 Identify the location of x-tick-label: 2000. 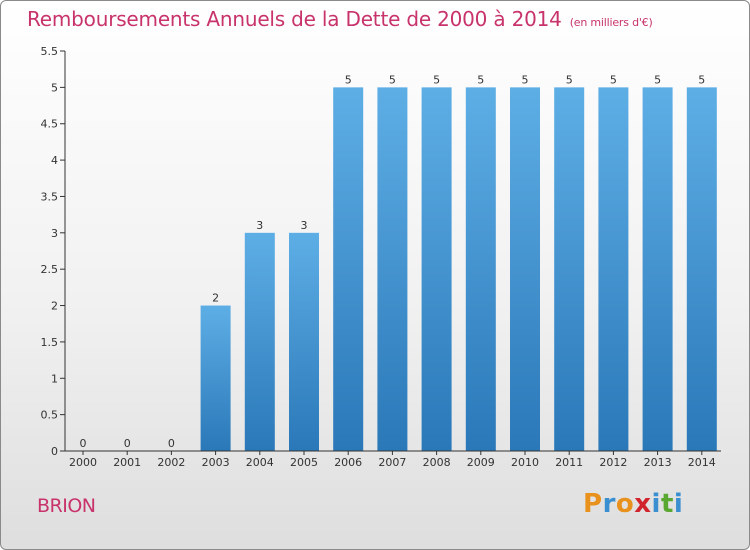
(83, 462).